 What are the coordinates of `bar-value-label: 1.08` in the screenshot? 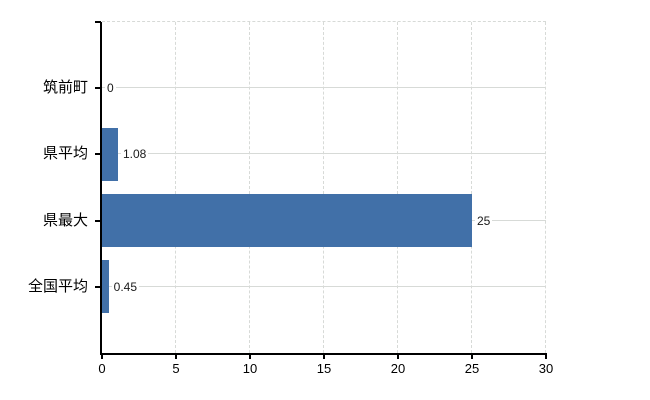 It's located at (134, 154).